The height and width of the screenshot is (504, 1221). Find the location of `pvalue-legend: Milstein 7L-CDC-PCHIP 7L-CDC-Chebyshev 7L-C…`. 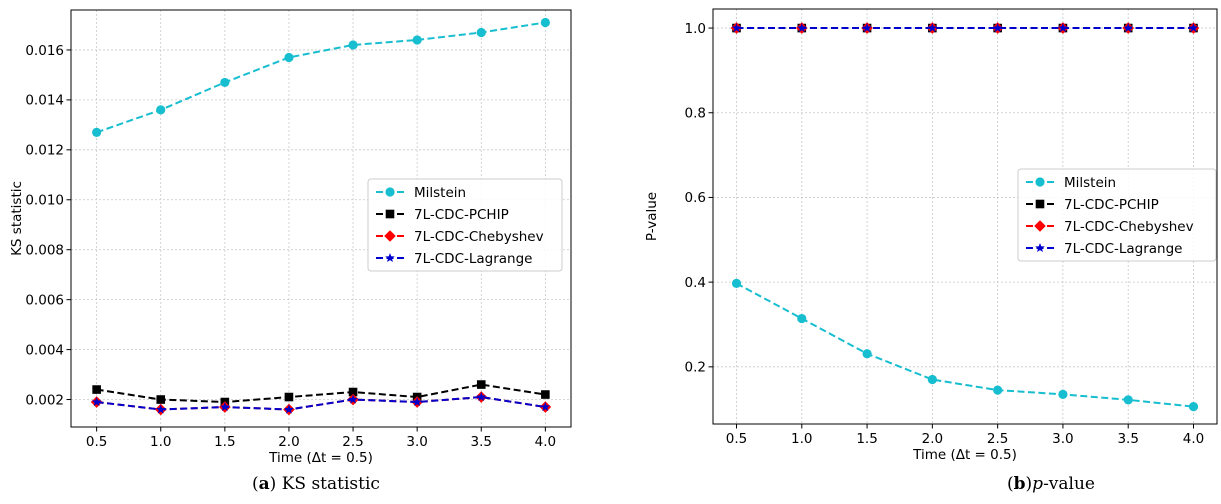

pvalue-legend: Milstein 7L-CDC-PCHIP 7L-CDC-Chebyshev 7L-C… is located at coordinates (1117, 215).